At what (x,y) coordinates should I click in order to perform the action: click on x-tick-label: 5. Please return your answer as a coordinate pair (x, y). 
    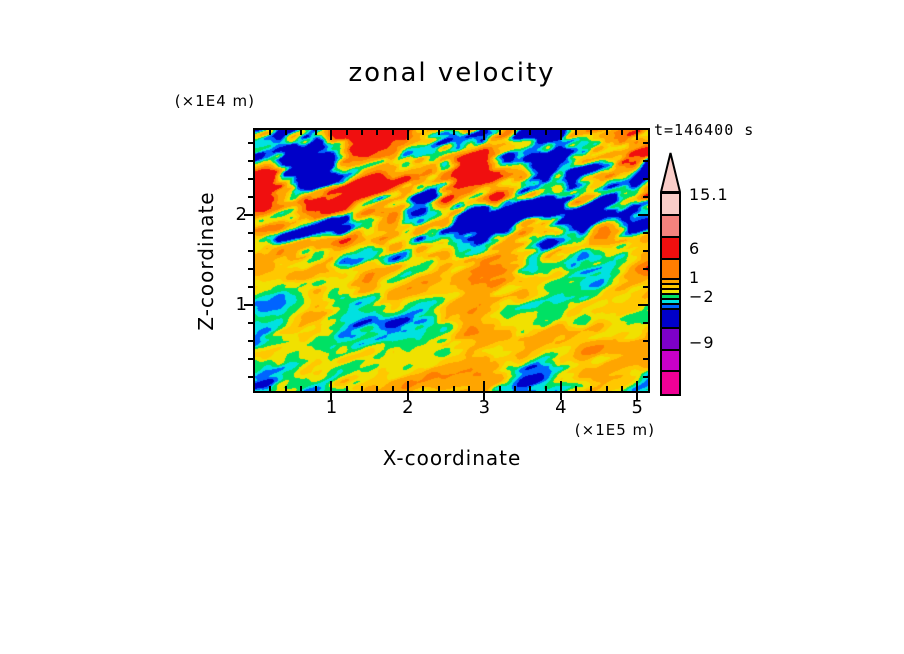
    Looking at the image, I should click on (637, 407).